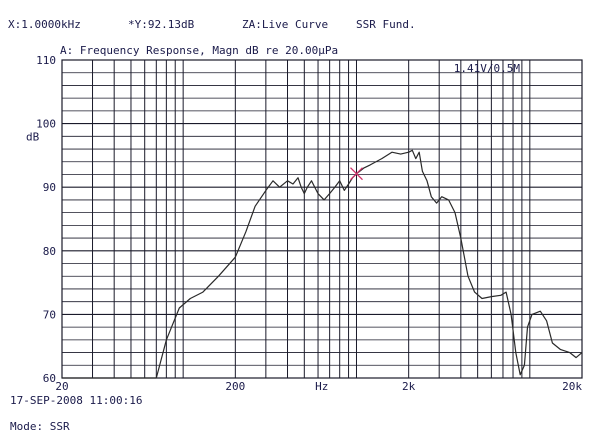 This screenshot has width=600, height=440. What do you see at coordinates (40, 426) in the screenshot?
I see `footer-mode: Mode: SSR` at bounding box center [40, 426].